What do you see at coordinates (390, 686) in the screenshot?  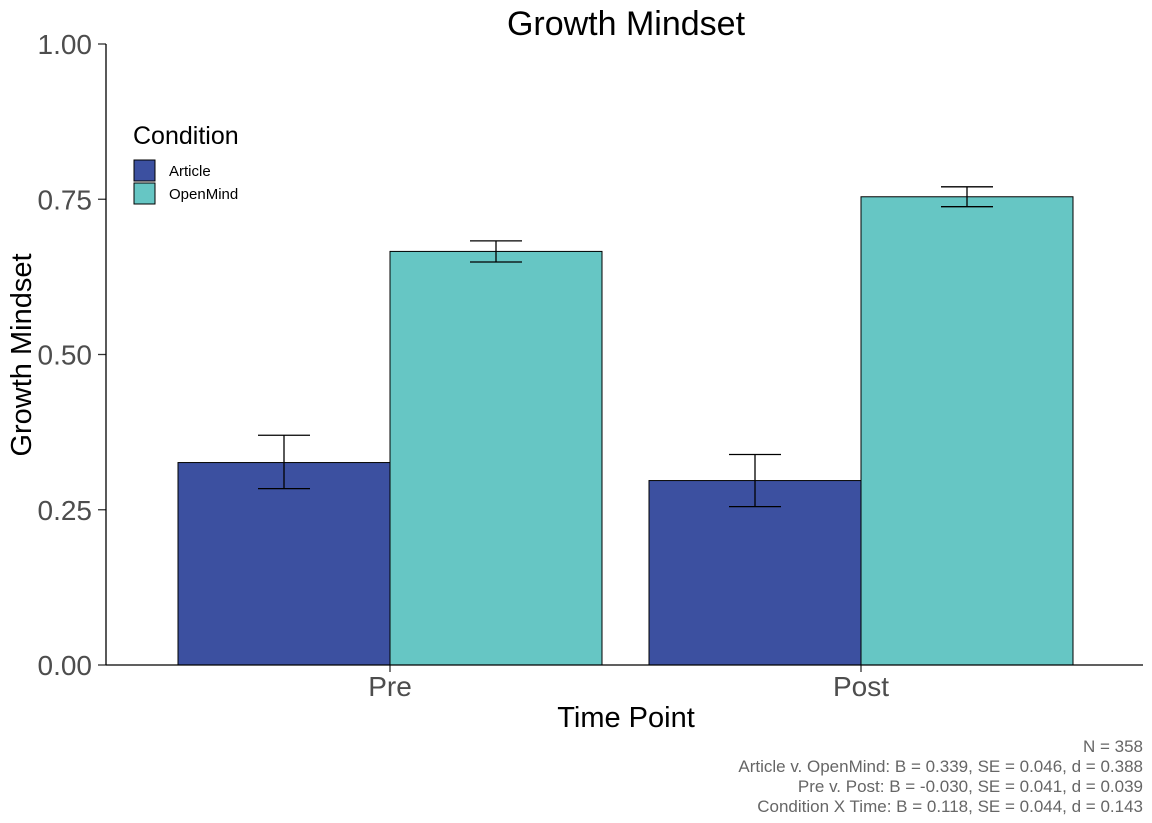 I see `x-tick-label-pre: Pre` at bounding box center [390, 686].